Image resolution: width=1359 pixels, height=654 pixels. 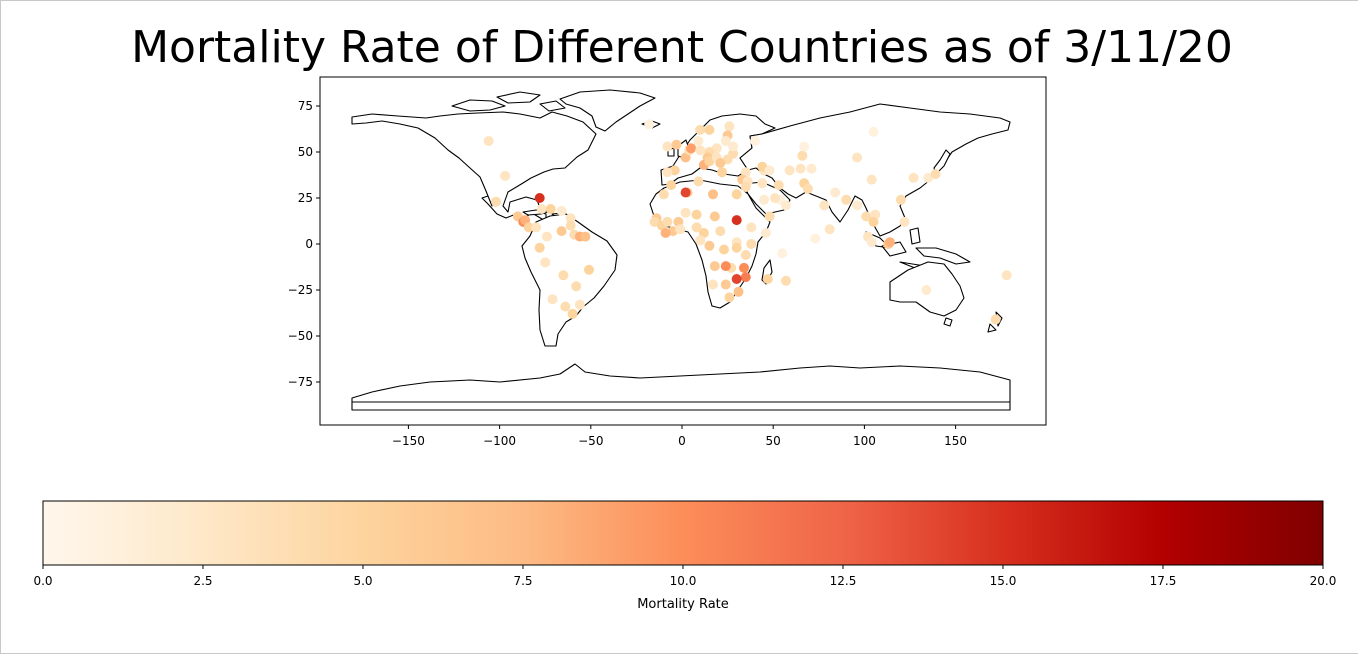 I want to click on tasmania-outline, so click(x=948, y=322).